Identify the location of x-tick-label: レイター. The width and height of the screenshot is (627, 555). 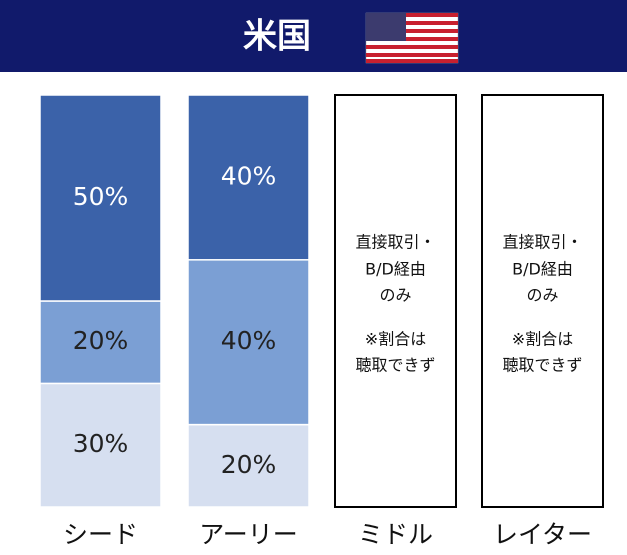
(542, 534).